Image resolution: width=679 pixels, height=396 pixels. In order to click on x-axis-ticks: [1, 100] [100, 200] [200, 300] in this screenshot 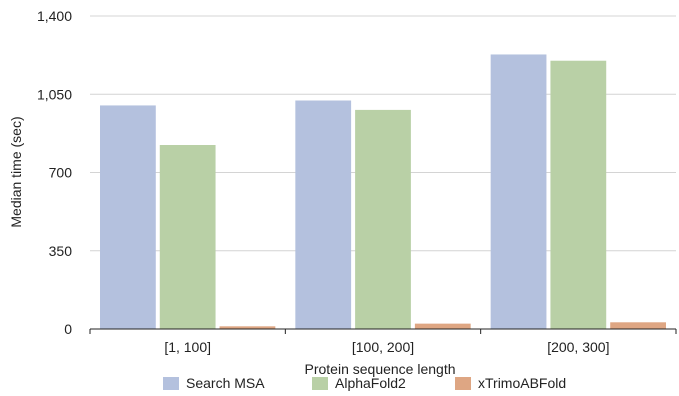, I will do `click(383, 342)`.